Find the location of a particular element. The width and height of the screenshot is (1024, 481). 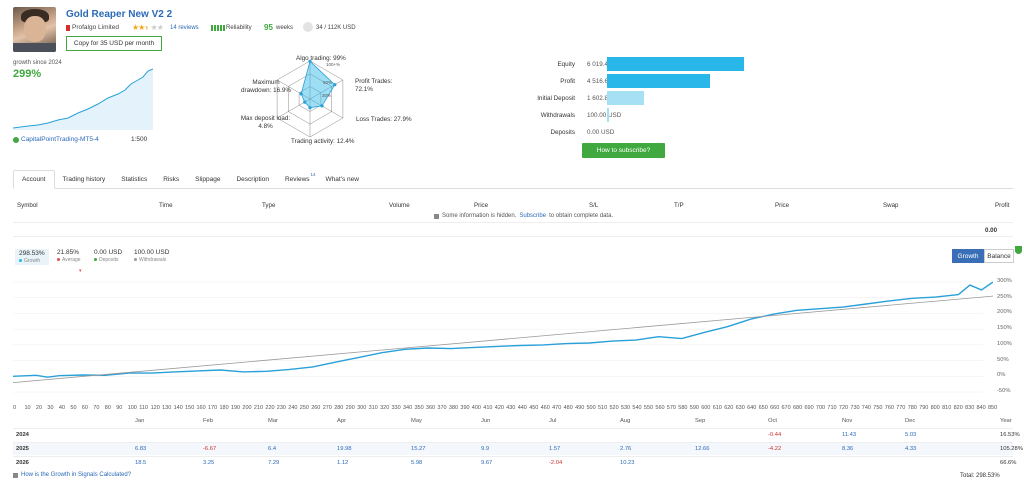

x-tick-label: 530 is located at coordinates (625, 408).